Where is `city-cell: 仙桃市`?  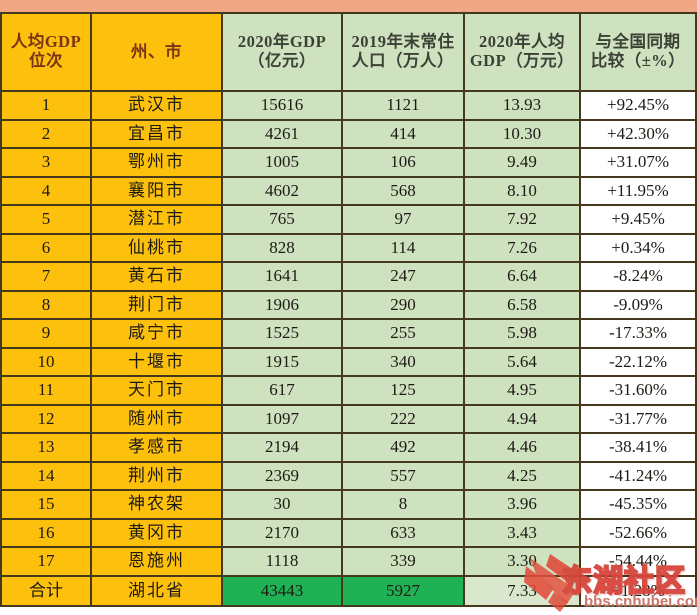
city-cell: 仙桃市 is located at coordinates (157, 248).